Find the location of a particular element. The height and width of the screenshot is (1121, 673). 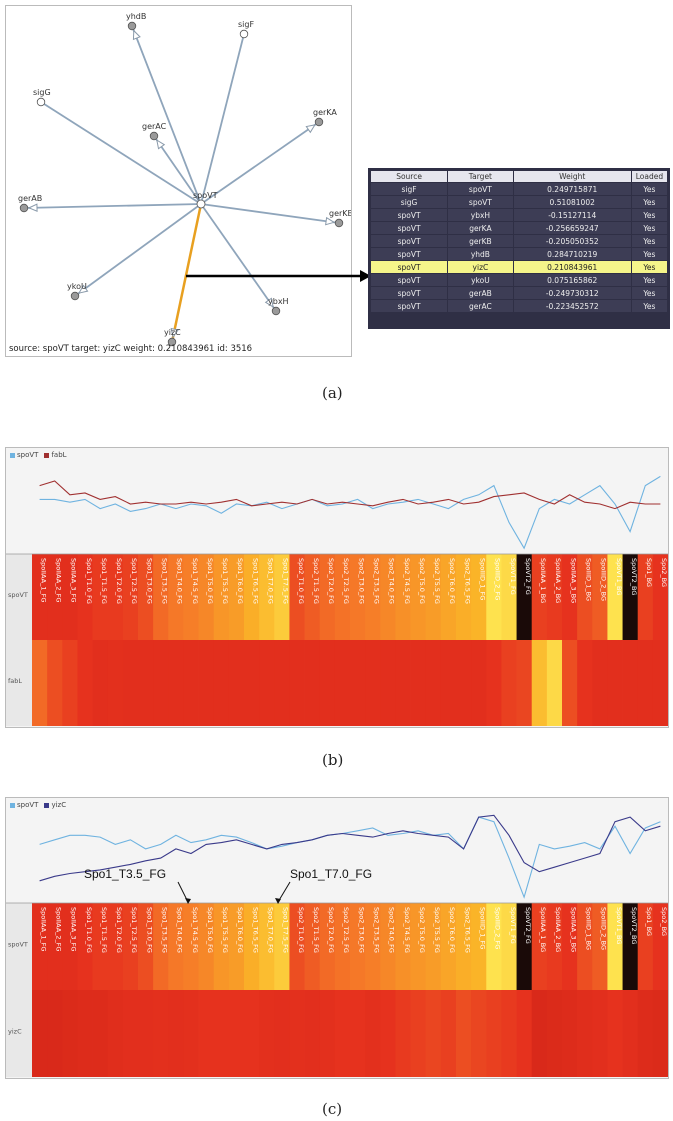

node-gerab is located at coordinates (24, 208).